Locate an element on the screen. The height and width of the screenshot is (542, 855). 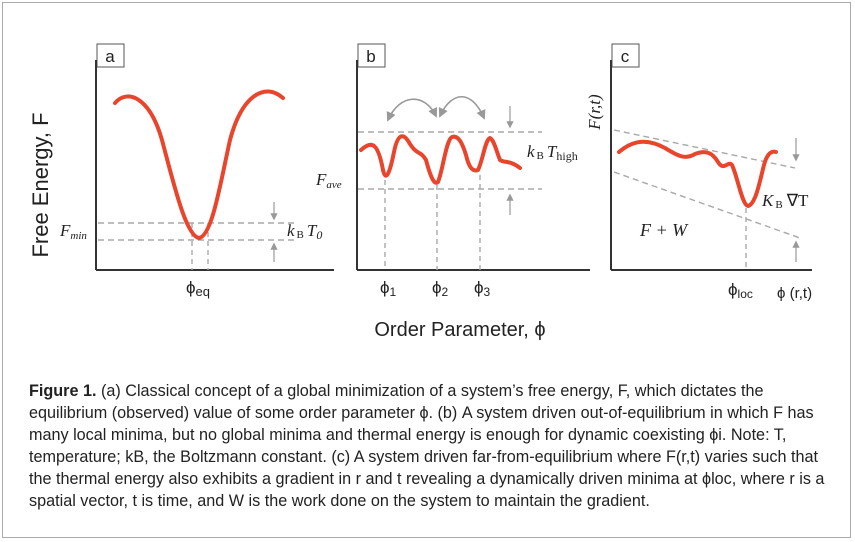
panel-c-dash-upper is located at coordinates (704, 149).